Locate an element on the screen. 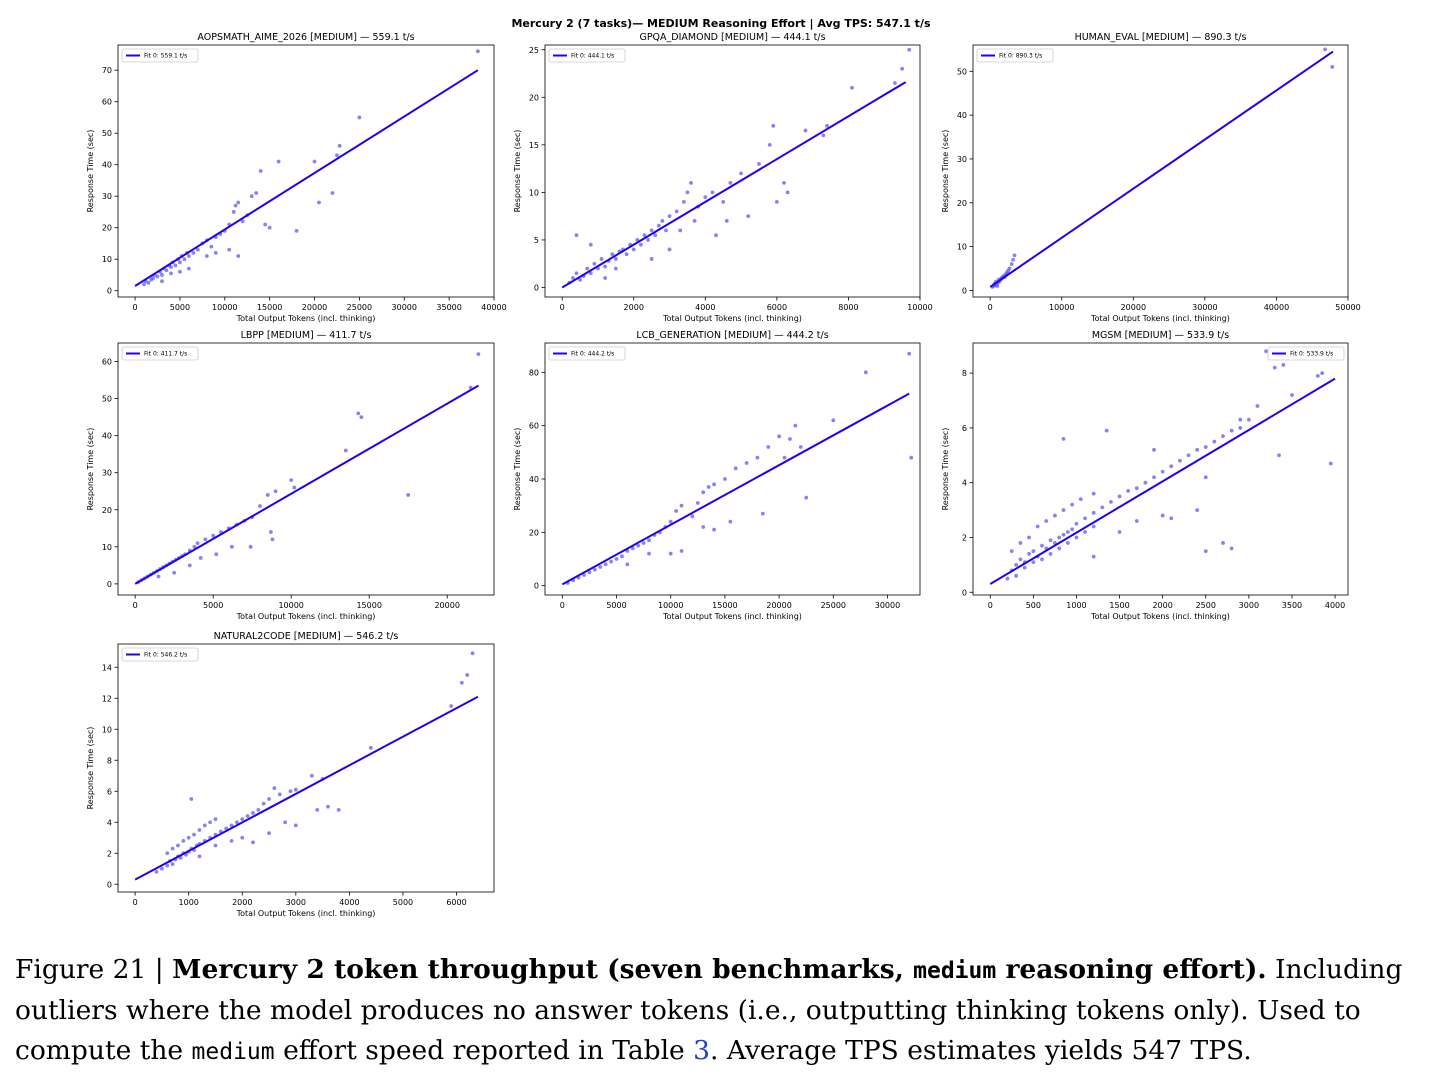 The height and width of the screenshot is (1085, 1442). x-axis-label: Total Output Tokens (incl. thinking) is located at coordinates (306, 318).